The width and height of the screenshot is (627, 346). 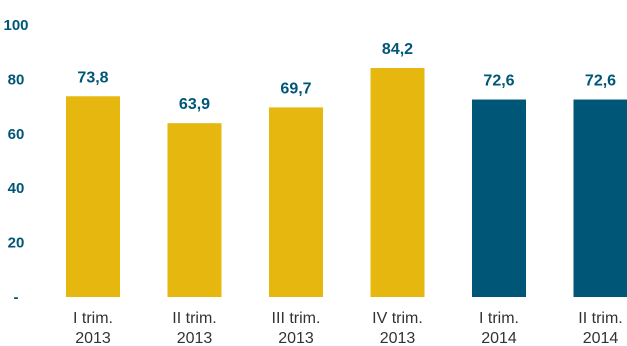 I want to click on y-tick-label: 80, so click(x=16, y=79).